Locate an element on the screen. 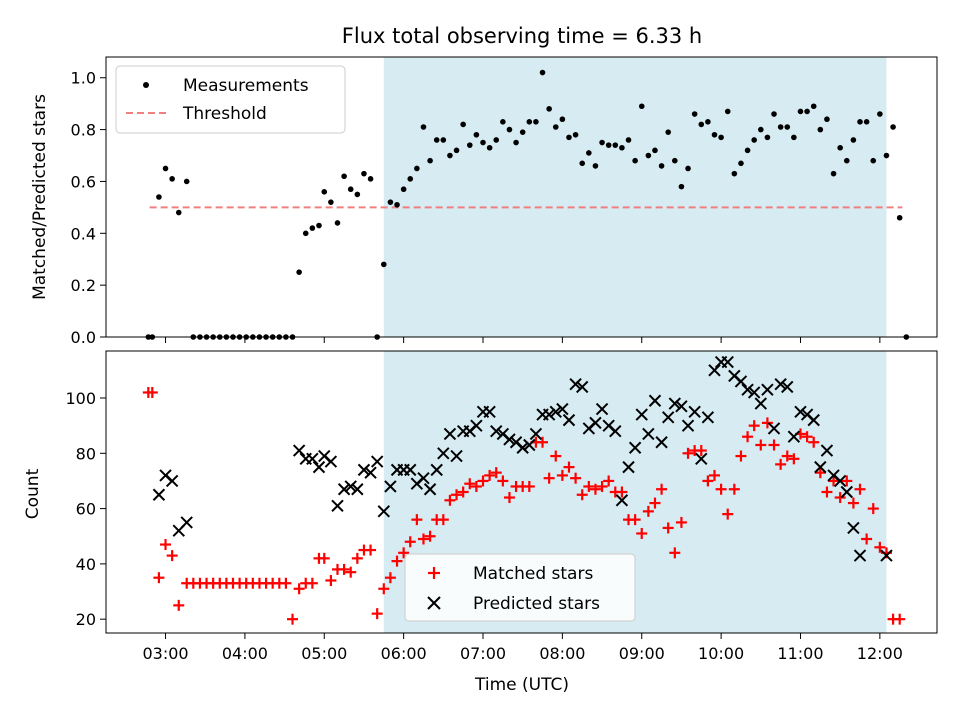 The image size is (960, 720). y-axis-label-bottom: Count is located at coordinates (33, 493).